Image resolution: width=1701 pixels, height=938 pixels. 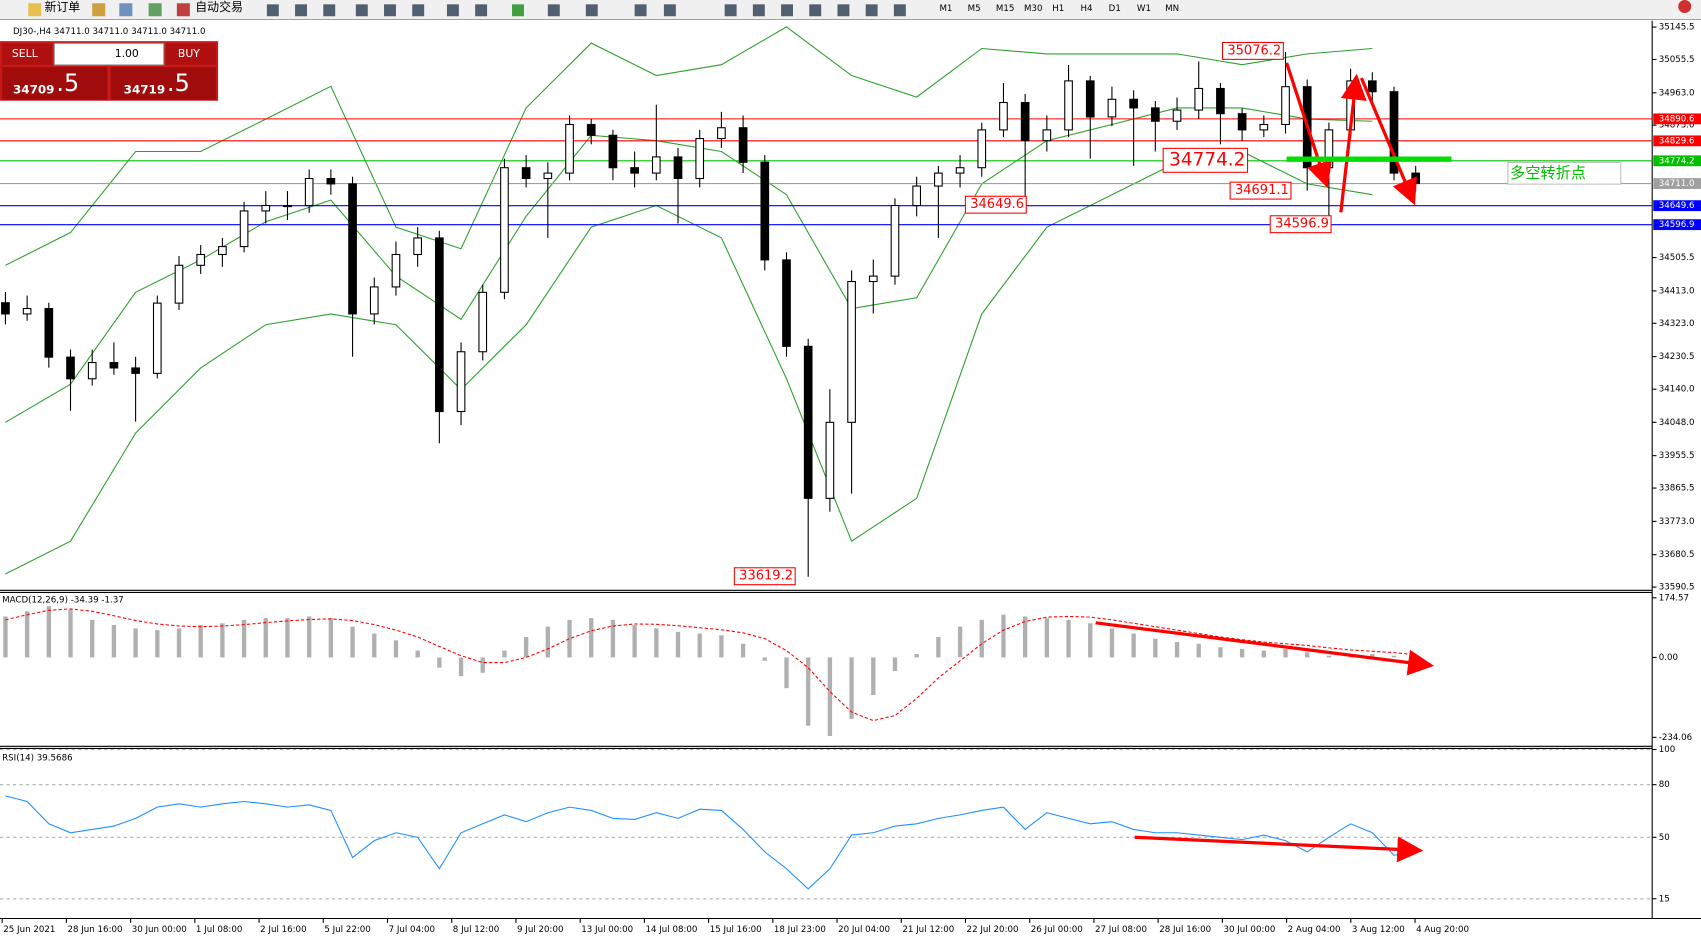 What do you see at coordinates (109, 54) in the screenshot?
I see `lot-input` at bounding box center [109, 54].